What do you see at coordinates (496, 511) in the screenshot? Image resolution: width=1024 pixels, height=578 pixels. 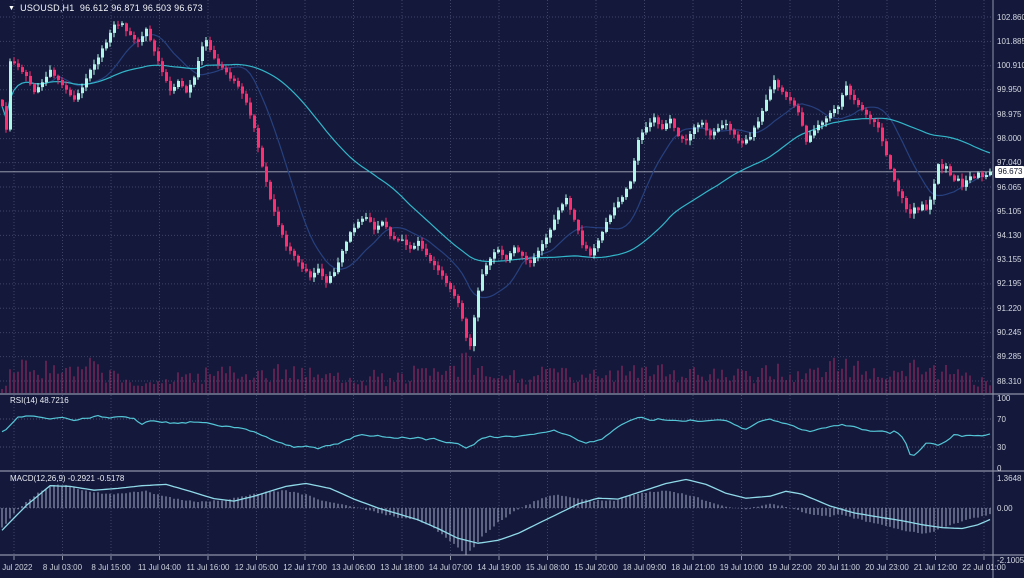 I see `macd-signal-line` at bounding box center [496, 511].